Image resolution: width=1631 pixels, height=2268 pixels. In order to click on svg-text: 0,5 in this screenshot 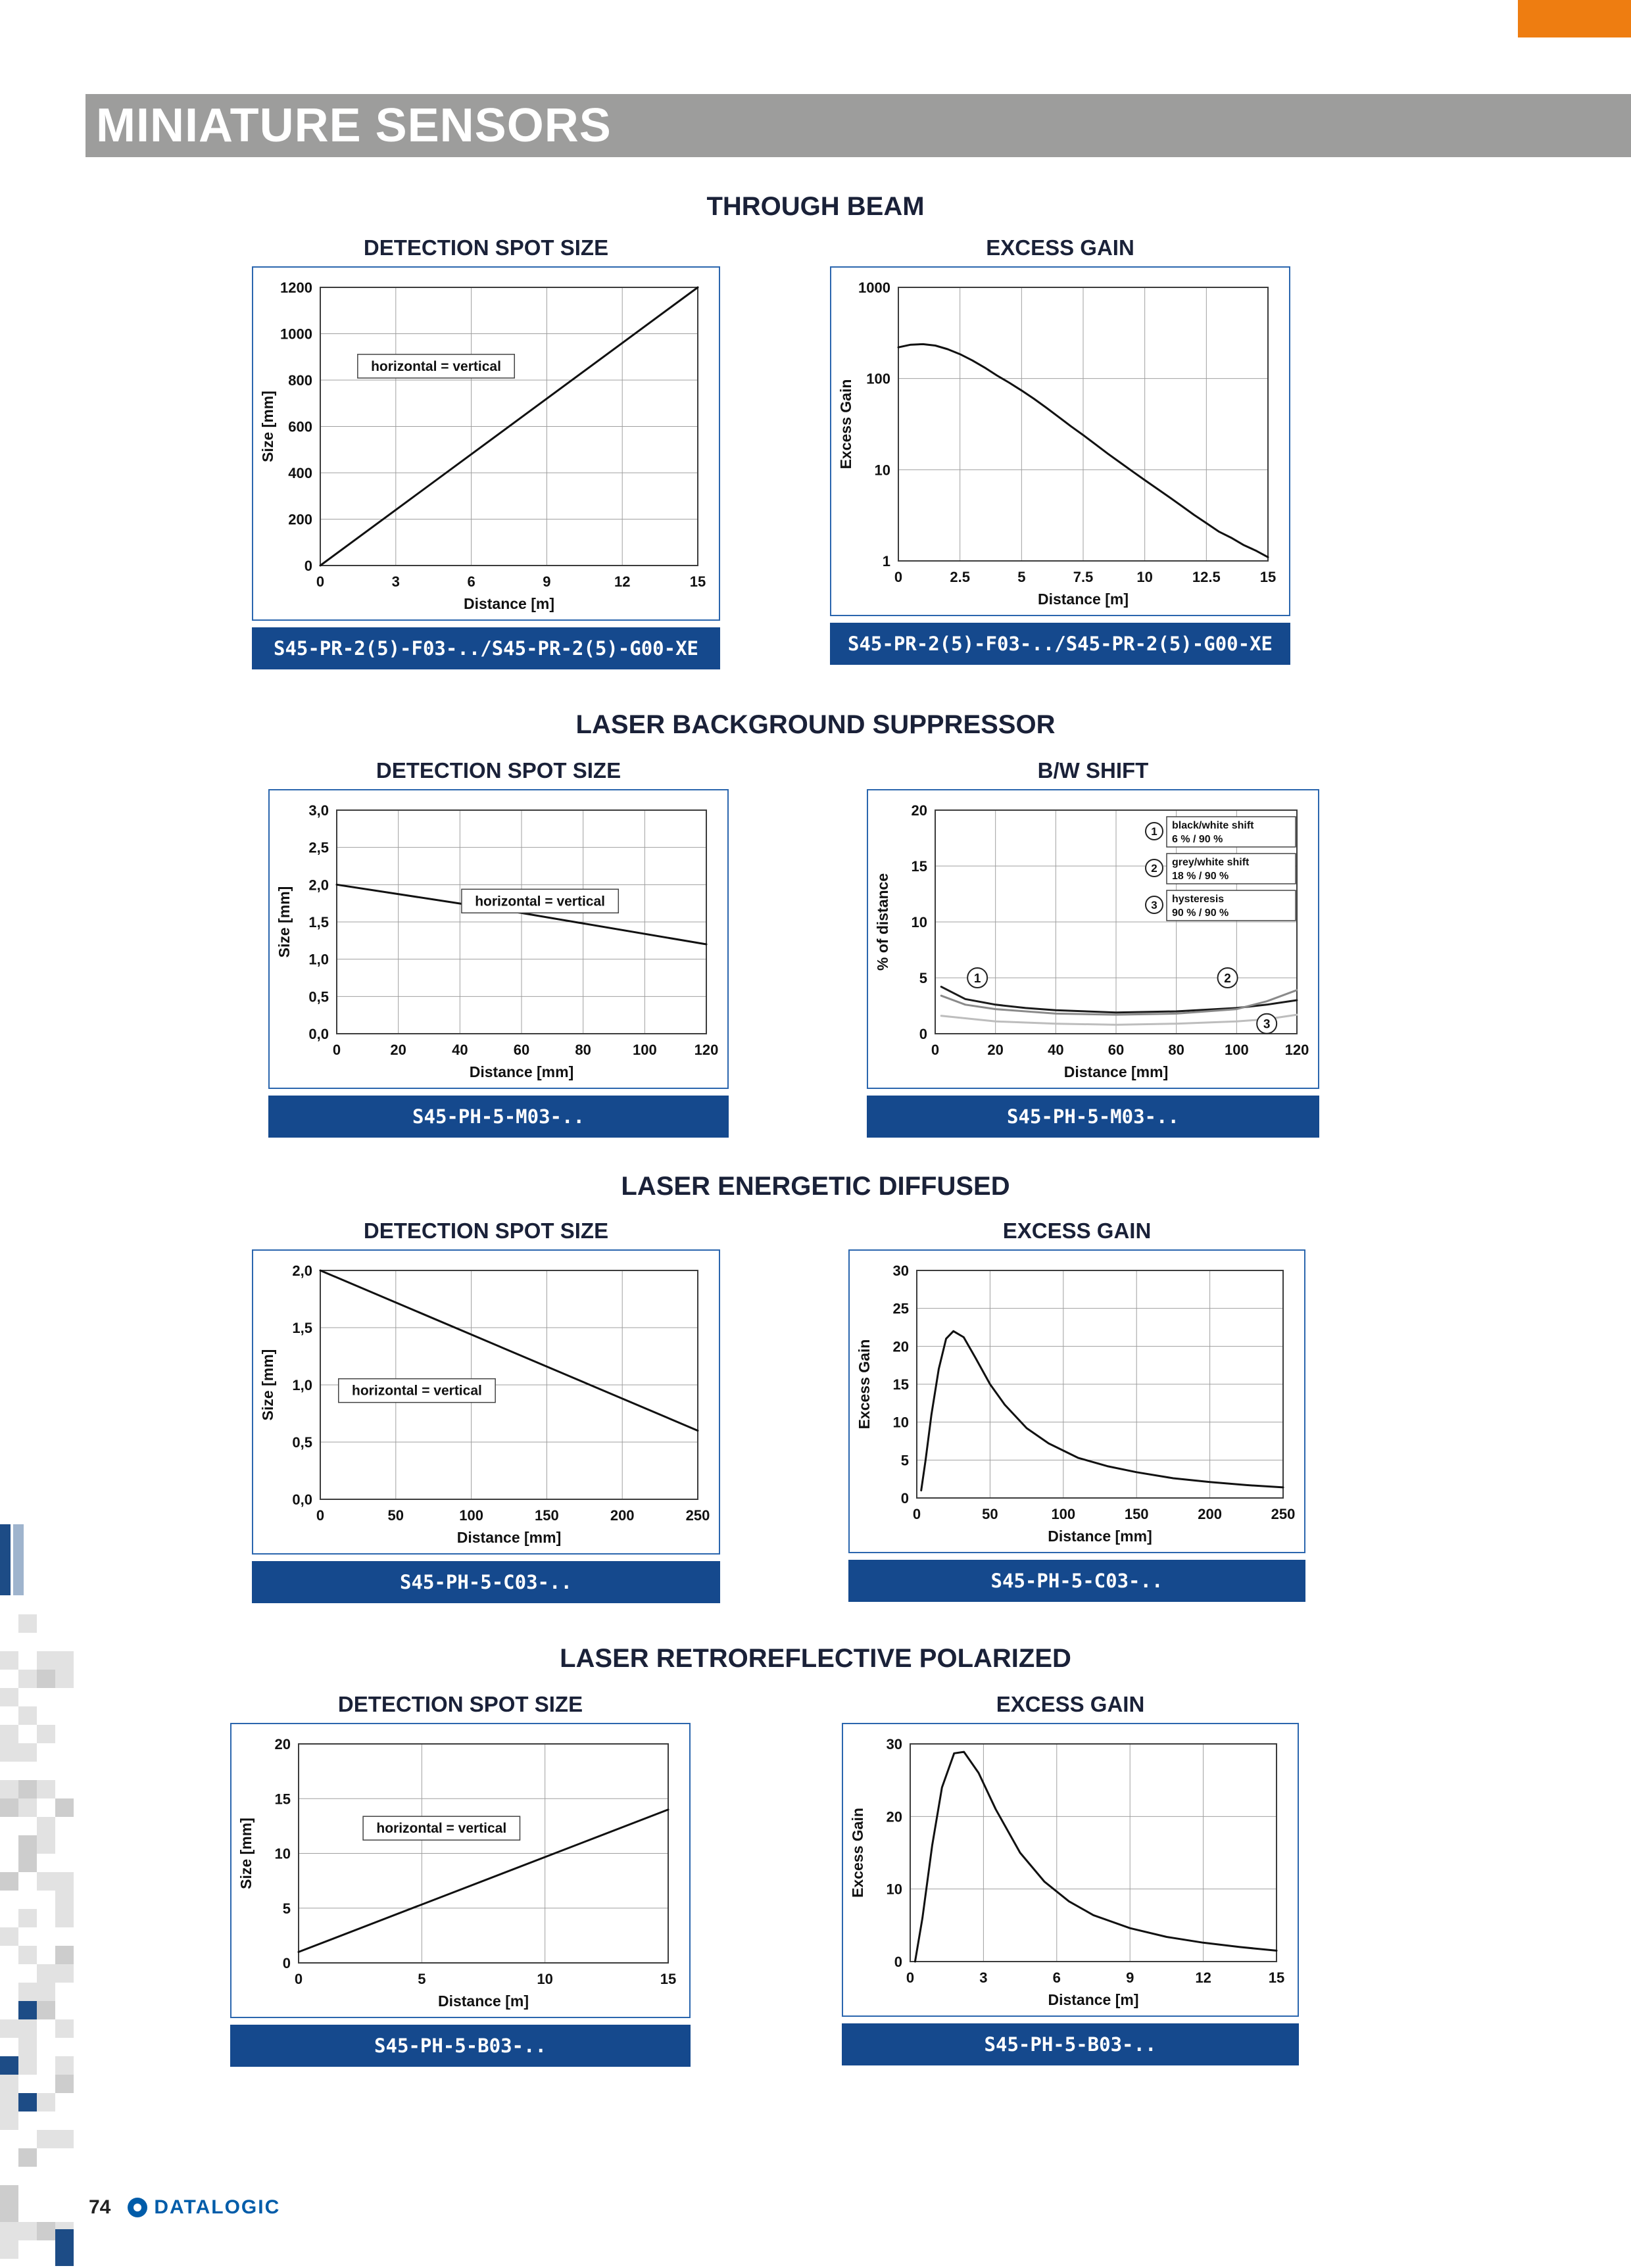, I will do `click(318, 996)`.